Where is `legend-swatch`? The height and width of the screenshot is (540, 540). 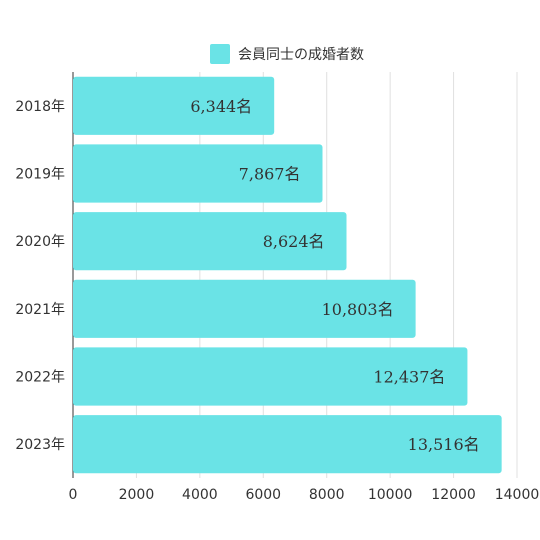
legend-swatch is located at coordinates (220, 54).